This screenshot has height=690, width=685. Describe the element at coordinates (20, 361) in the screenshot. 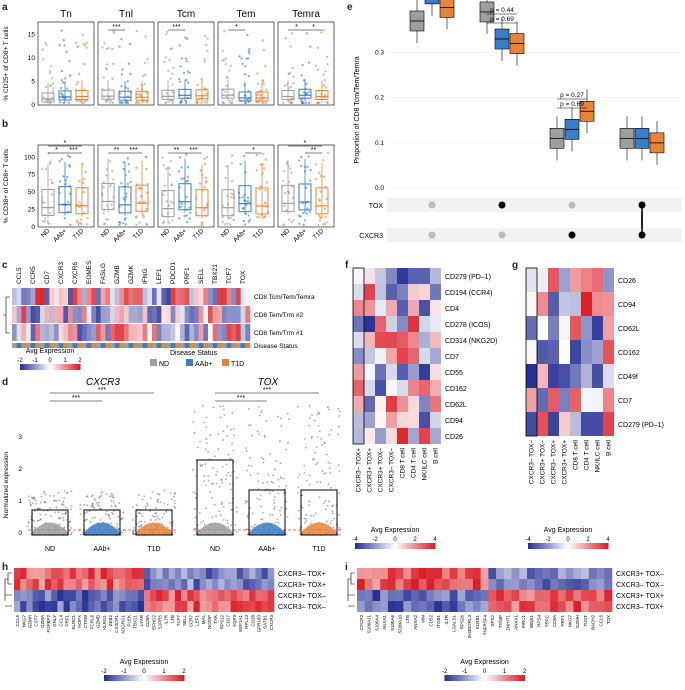

I see `c-legend-tick: -2` at that location.